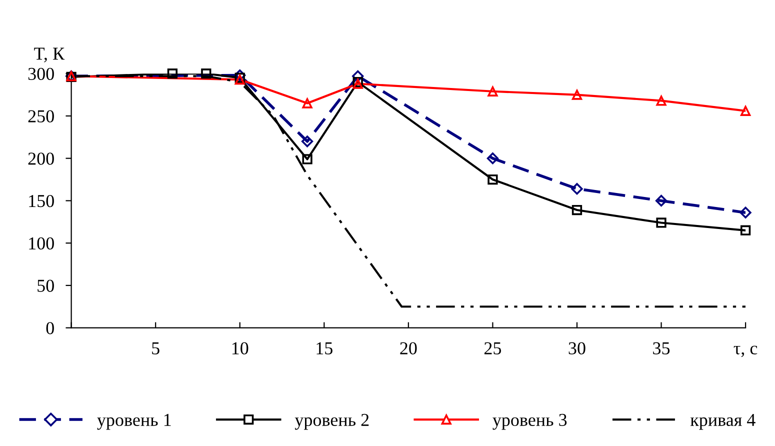  What do you see at coordinates (50, 328) in the screenshot?
I see `y-tick-label: 0` at bounding box center [50, 328].